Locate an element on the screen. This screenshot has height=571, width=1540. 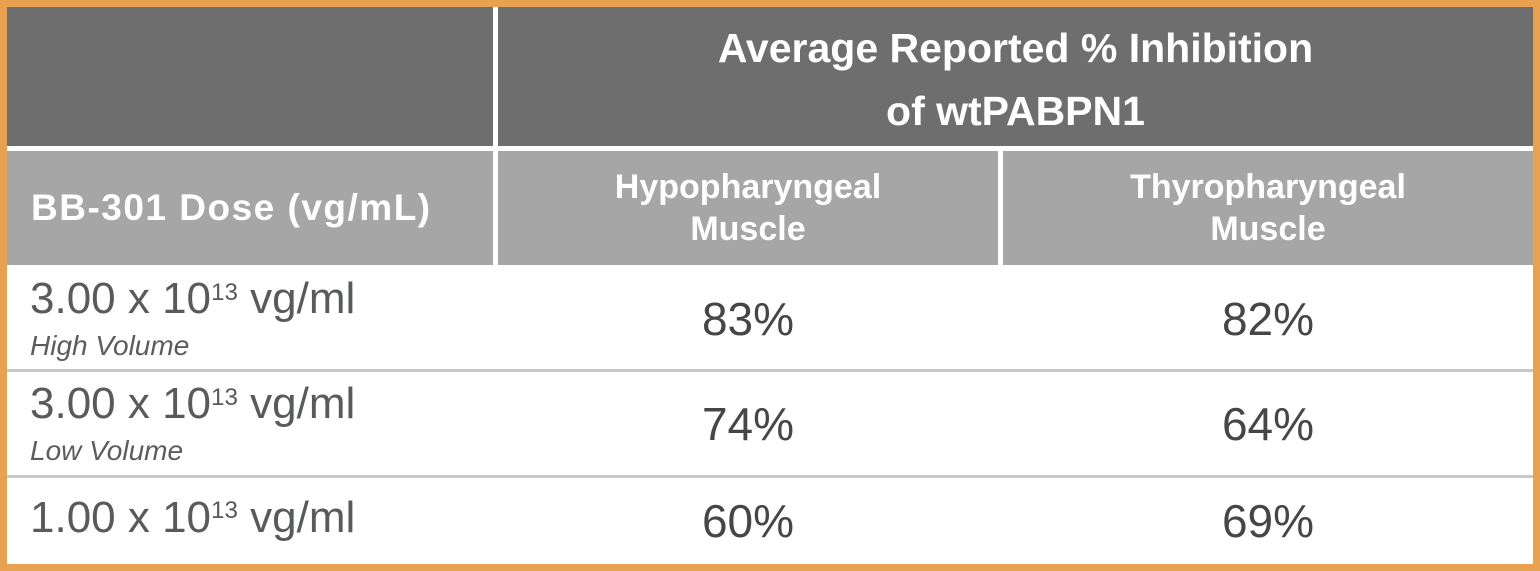
table-title-line2: of wtPABPN1 is located at coordinates (1015, 110).